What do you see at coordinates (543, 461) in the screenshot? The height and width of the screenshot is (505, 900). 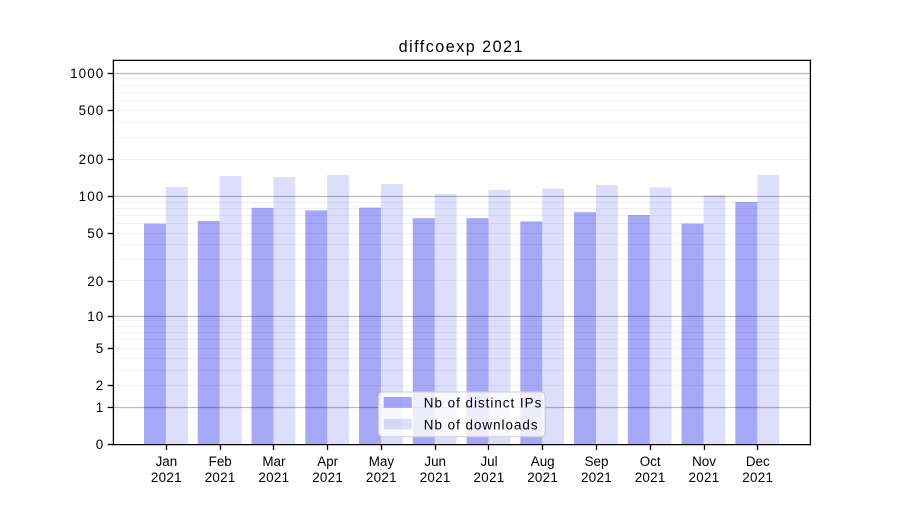 I see `svg-text: Aug` at bounding box center [543, 461].